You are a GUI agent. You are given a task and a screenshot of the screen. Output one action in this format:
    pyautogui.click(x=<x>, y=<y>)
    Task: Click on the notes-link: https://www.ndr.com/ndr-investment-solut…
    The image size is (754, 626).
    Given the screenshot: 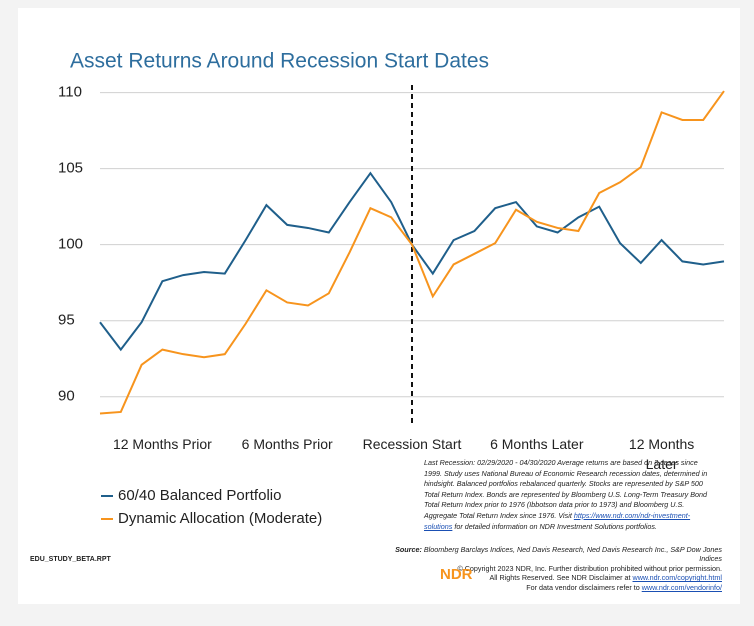 What is the action you would take?
    pyautogui.click(x=557, y=520)
    